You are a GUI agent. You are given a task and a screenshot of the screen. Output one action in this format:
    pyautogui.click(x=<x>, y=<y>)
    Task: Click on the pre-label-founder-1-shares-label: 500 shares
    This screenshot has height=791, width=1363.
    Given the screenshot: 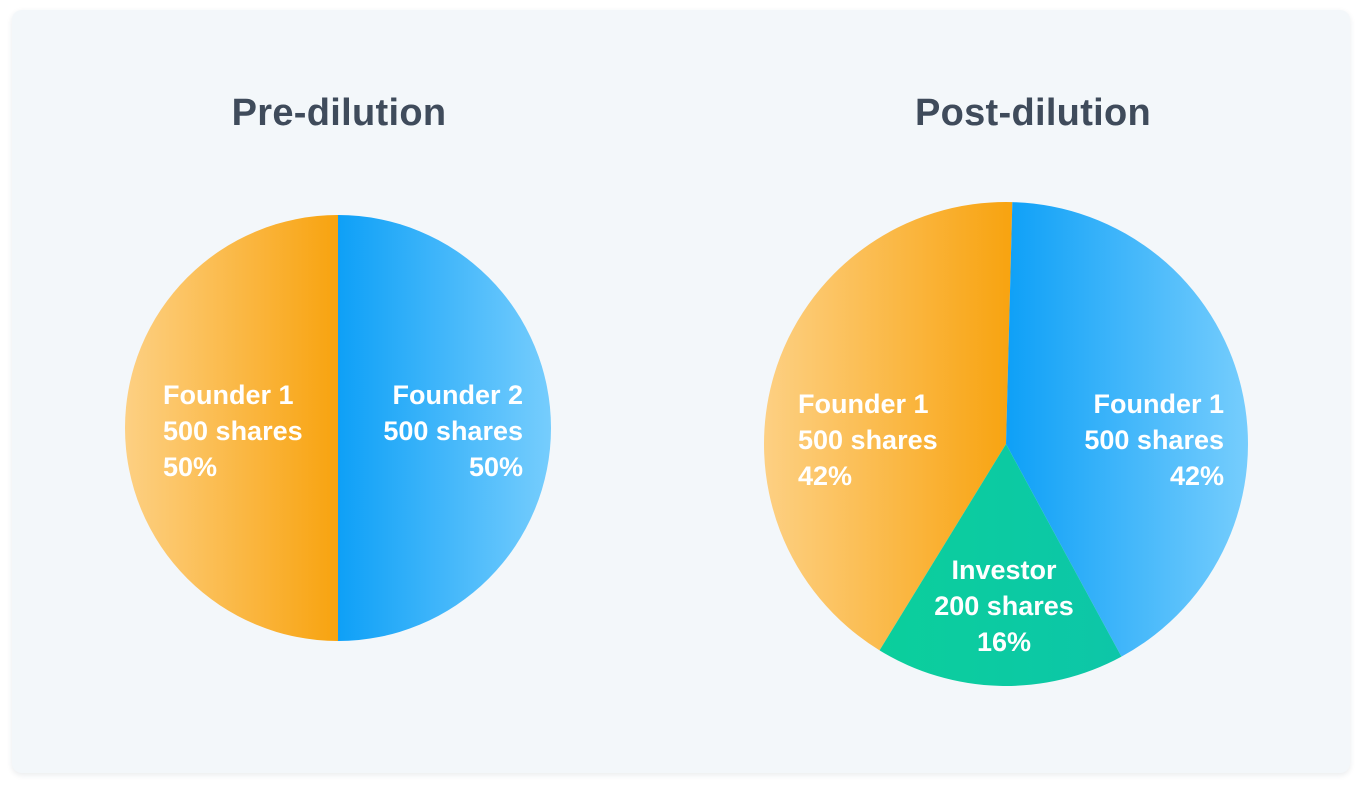 What is the action you would take?
    pyautogui.click(x=233, y=431)
    